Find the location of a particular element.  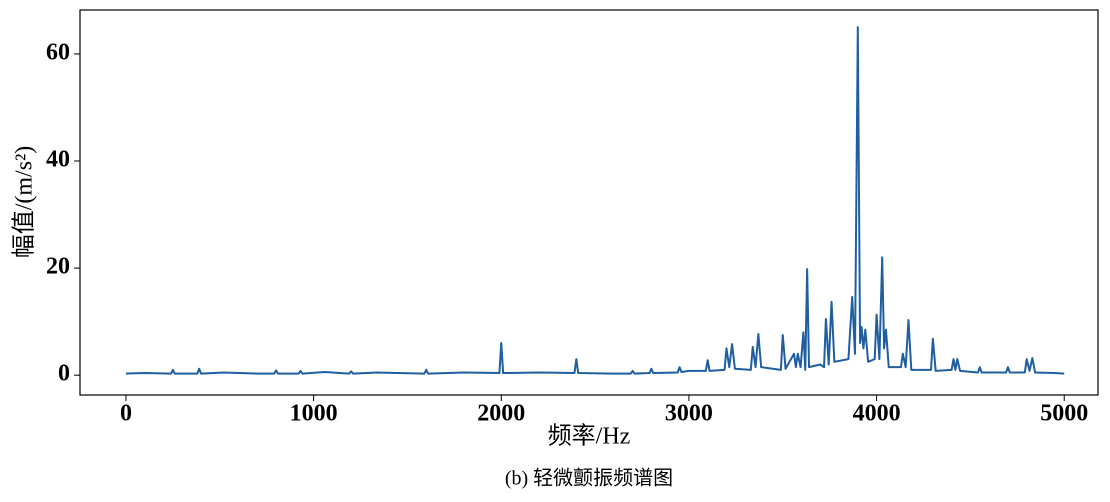

x-tick-label: 1000 is located at coordinates (314, 414).